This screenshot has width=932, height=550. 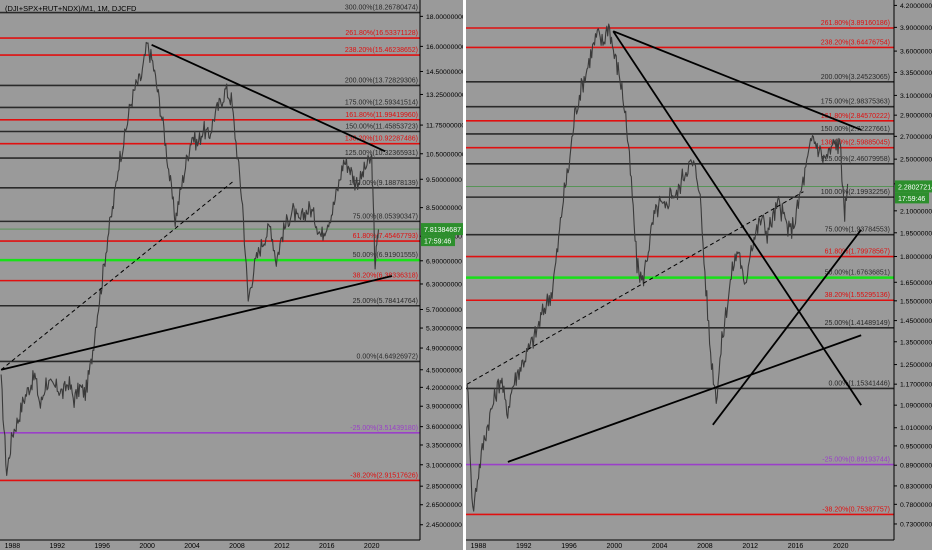 I want to click on price-axis-tick-label: 1.17000000, so click(x=916, y=385).